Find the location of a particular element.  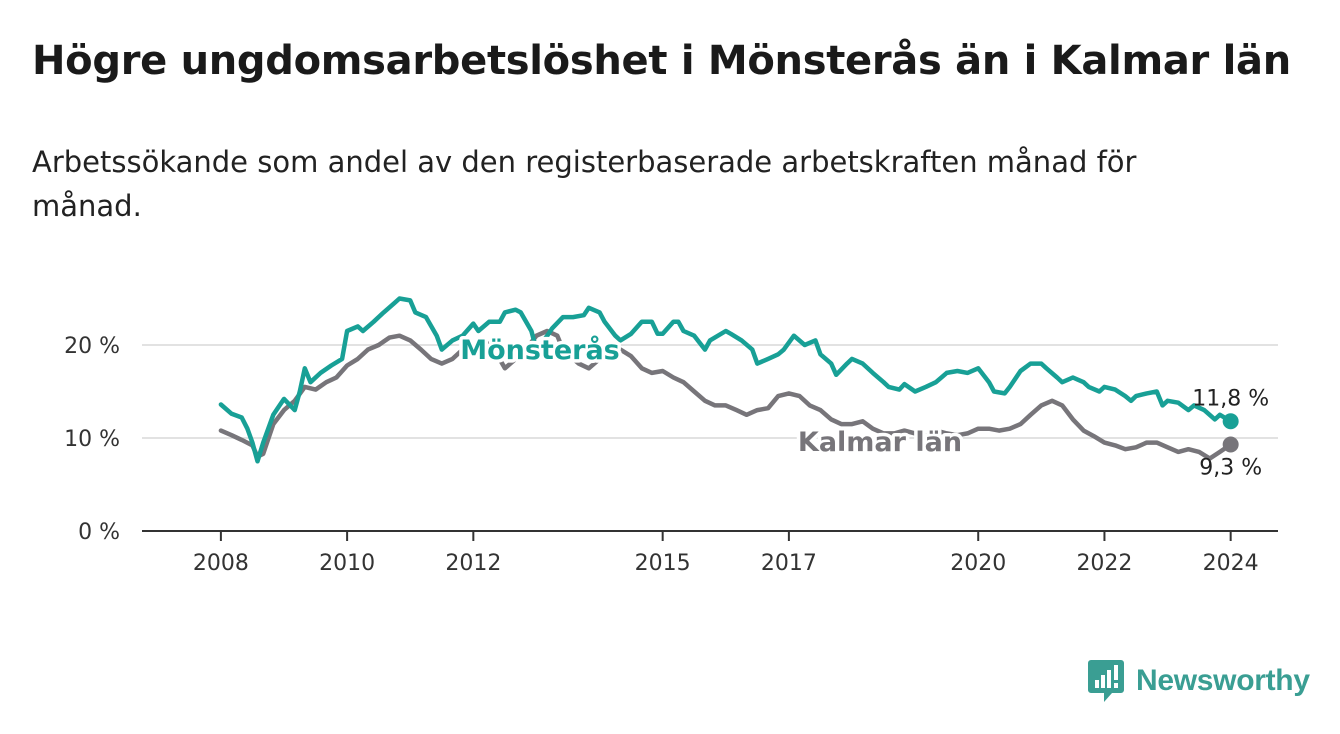

y-tick-label: 20 % is located at coordinates (92, 346).